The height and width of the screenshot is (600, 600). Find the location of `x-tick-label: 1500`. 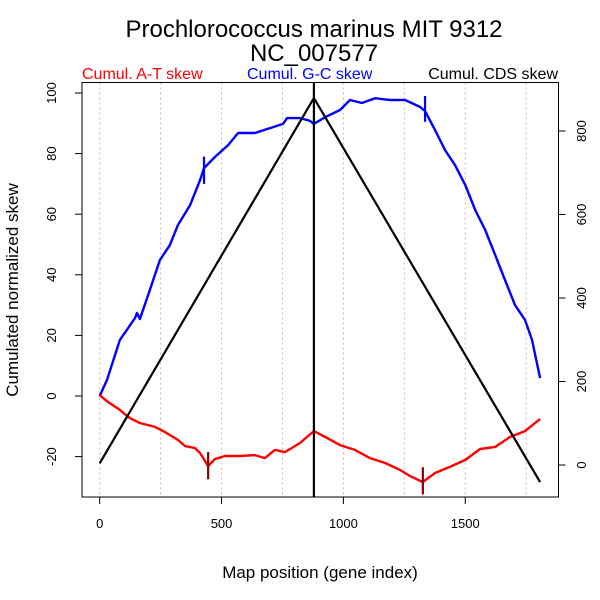

x-tick-label: 1500 is located at coordinates (465, 523).